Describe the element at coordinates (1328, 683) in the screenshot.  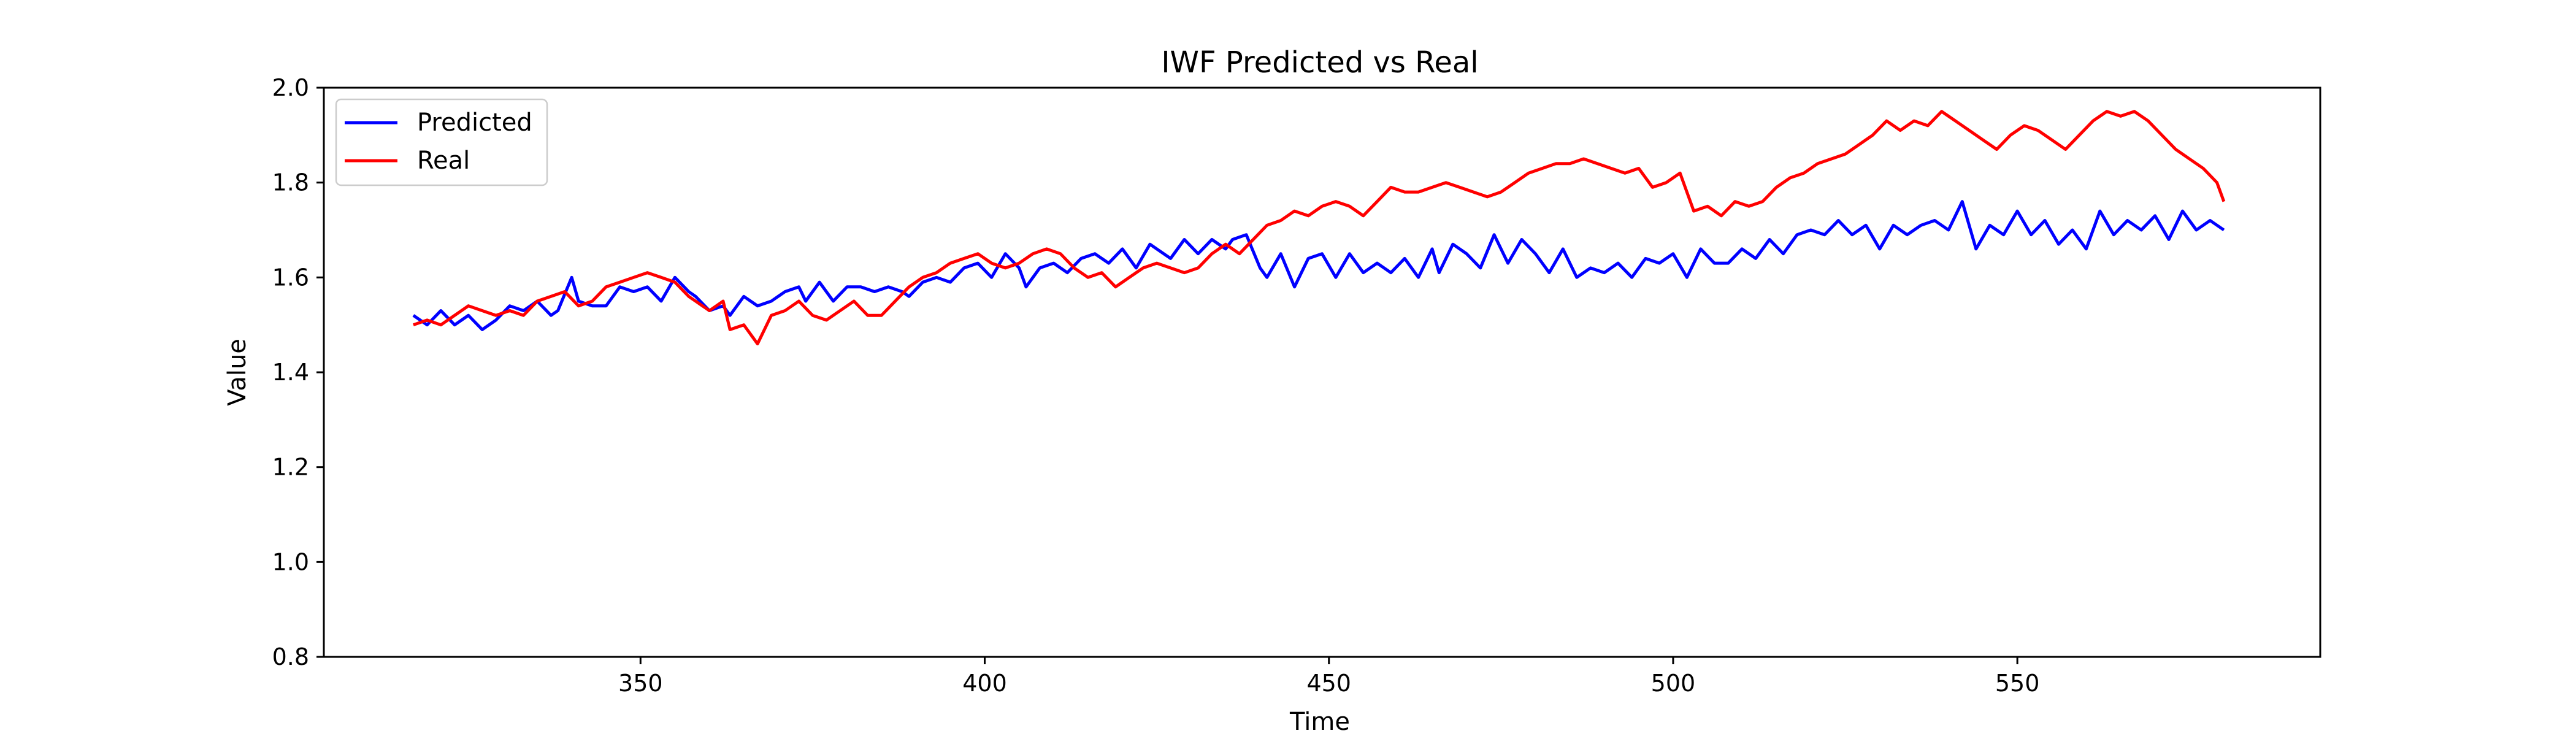
I see `x-tick-label: 450` at that location.